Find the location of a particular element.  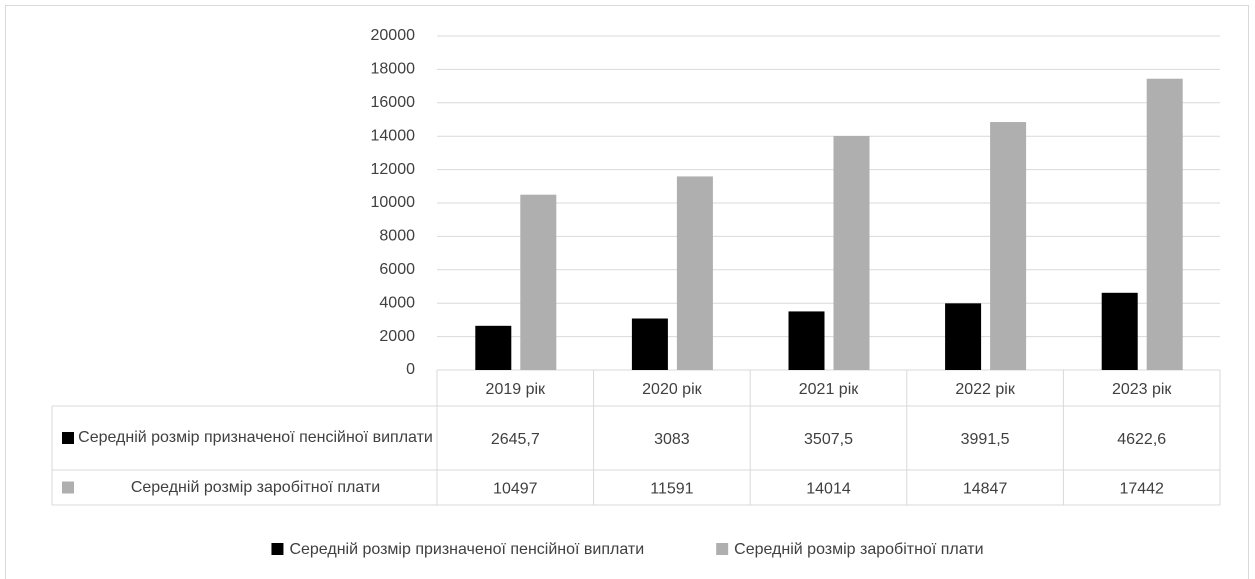

table-value: 17442 is located at coordinates (1141, 489).